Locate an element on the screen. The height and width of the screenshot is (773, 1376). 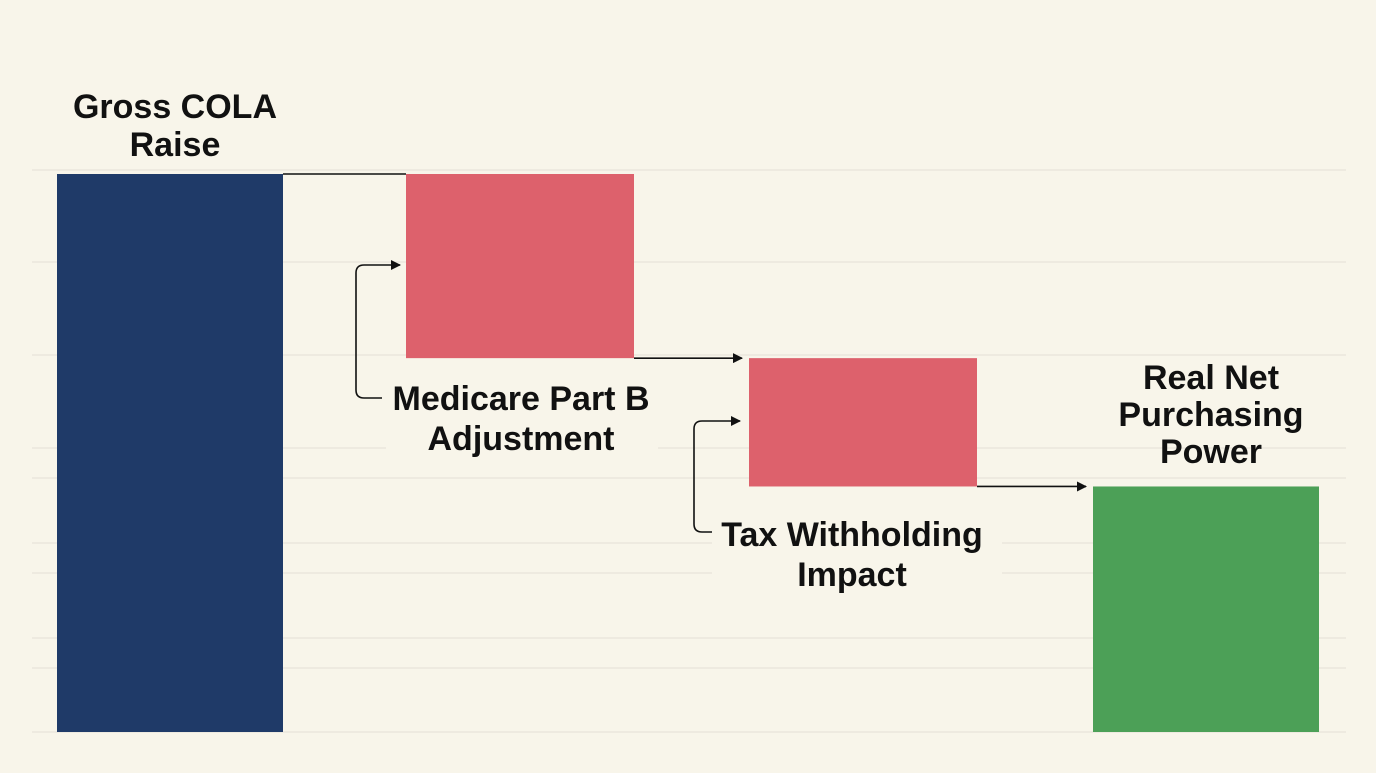
category-label-line: Impact is located at coordinates (852, 575).